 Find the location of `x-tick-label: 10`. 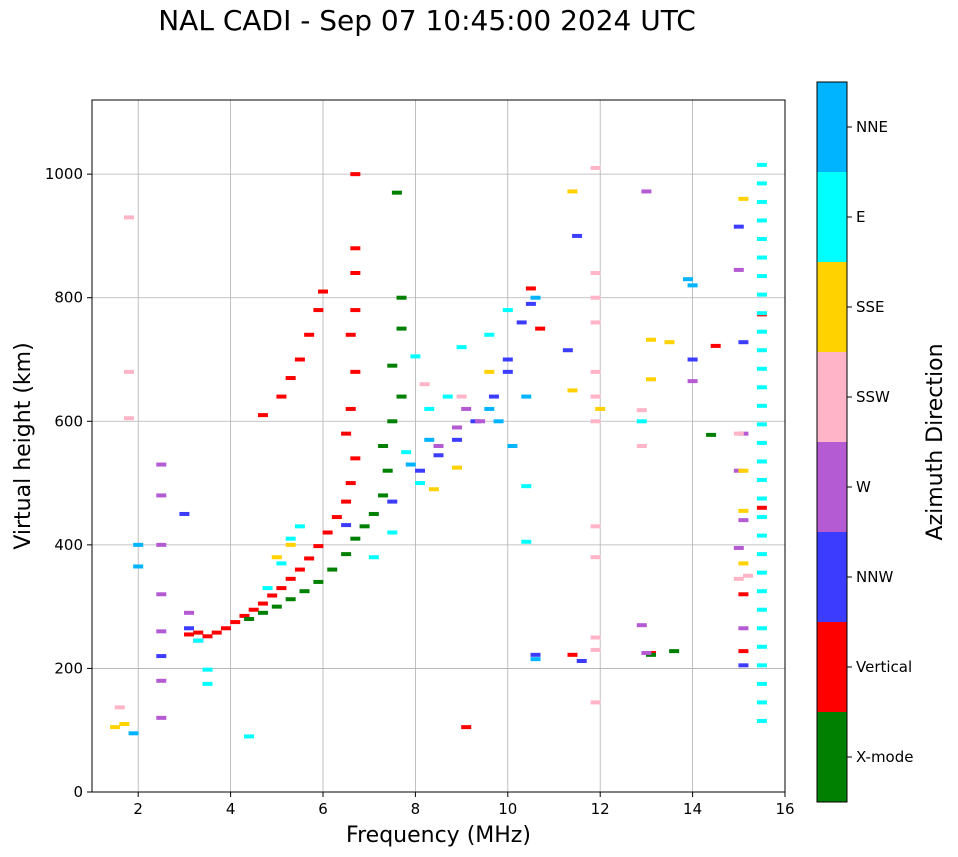

x-tick-label: 10 is located at coordinates (507, 809).